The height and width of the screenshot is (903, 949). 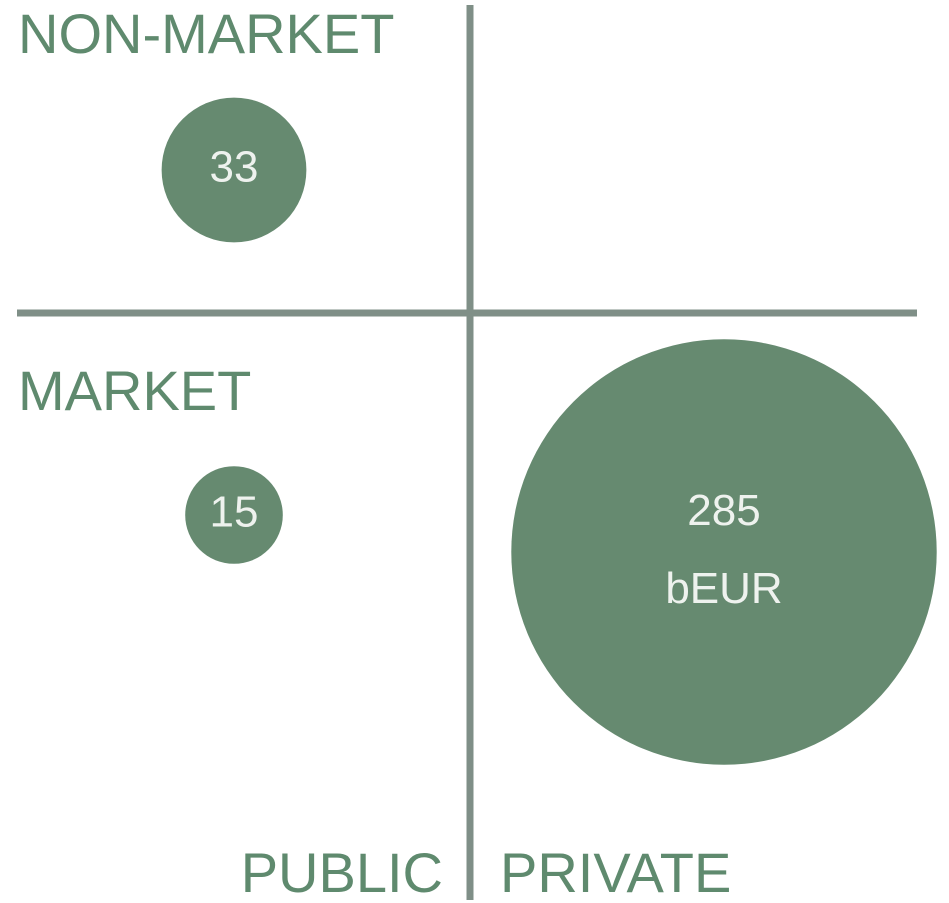 I want to click on row-label: NON-MARKET, so click(x=206, y=33).